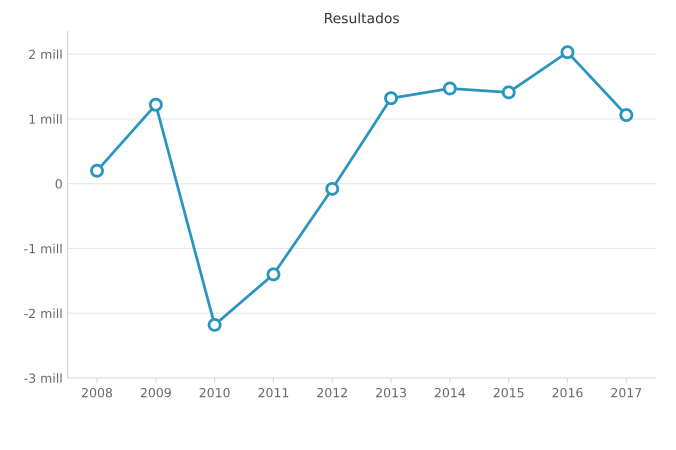  Describe the element at coordinates (155, 393) in the screenshot. I see `x-tick-label: 2009` at that location.